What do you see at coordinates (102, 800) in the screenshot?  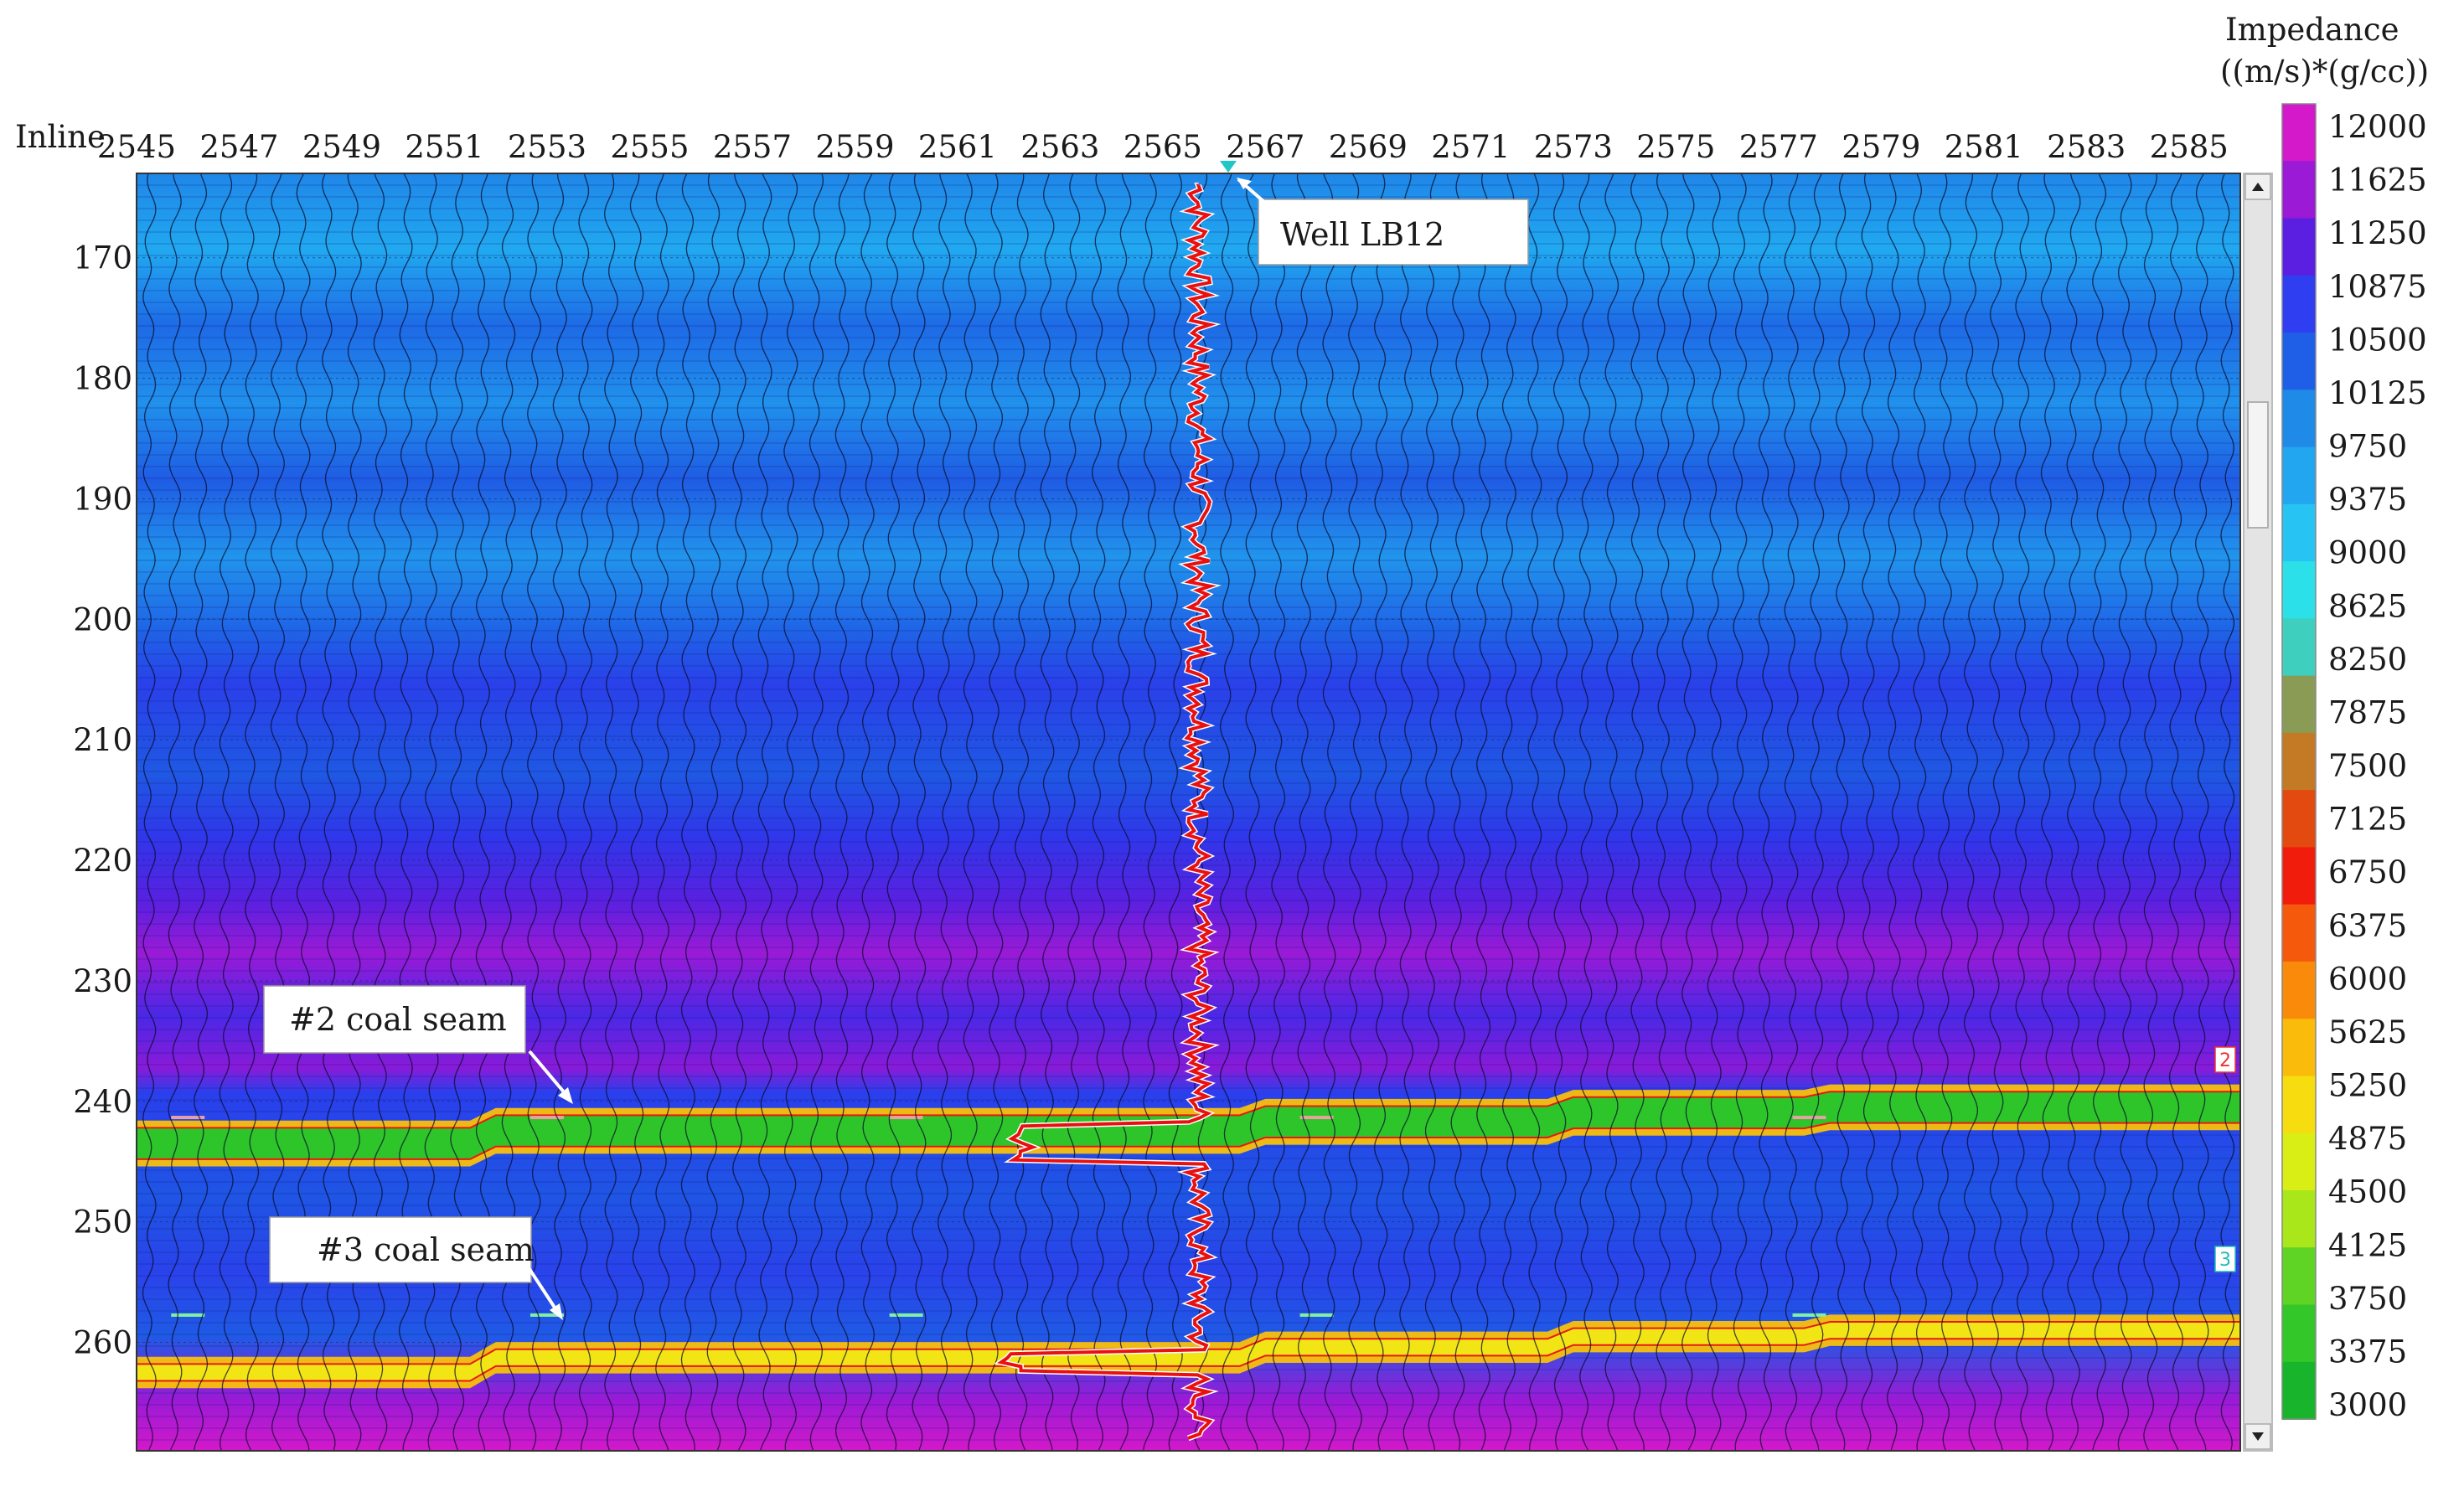 I see `y-axis-ticks: 170 180 190 200 210 220 230 240 250 260` at bounding box center [102, 800].